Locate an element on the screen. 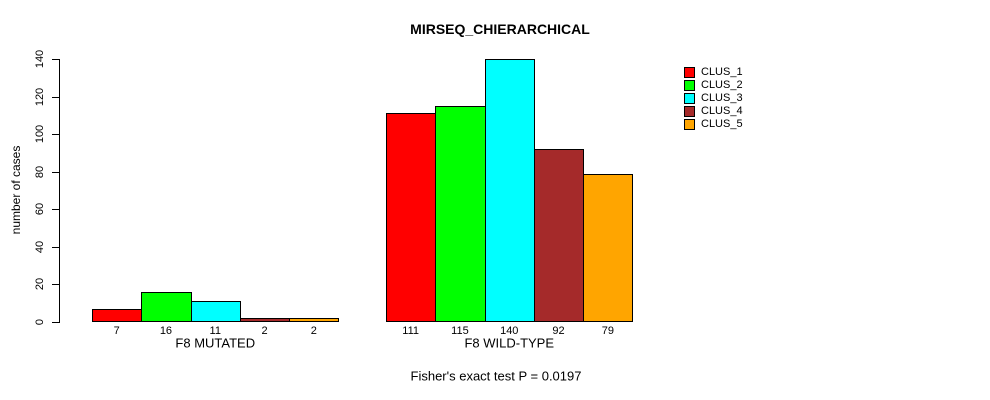  fisher-test-caption: Fisher's exact test P = 0.0197 is located at coordinates (496, 376).